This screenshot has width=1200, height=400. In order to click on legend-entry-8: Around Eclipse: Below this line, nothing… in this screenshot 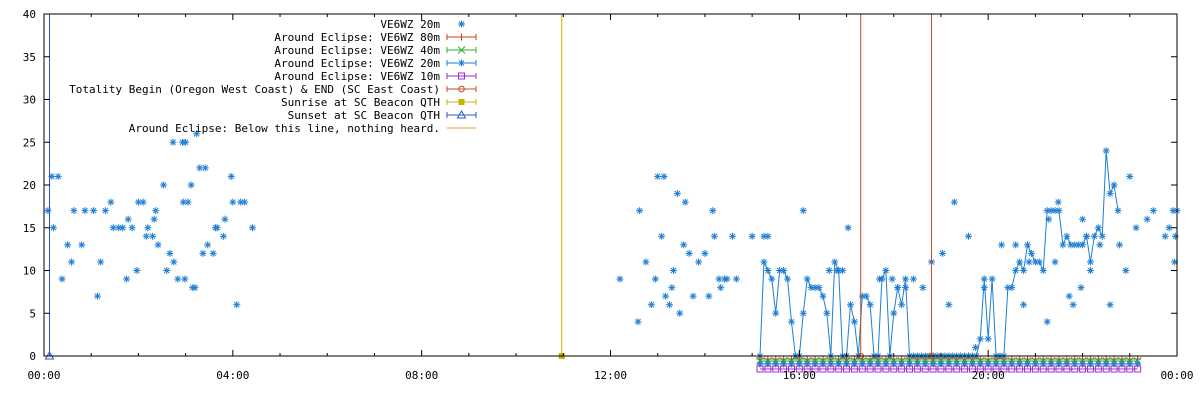, I will do `click(302, 128)`.